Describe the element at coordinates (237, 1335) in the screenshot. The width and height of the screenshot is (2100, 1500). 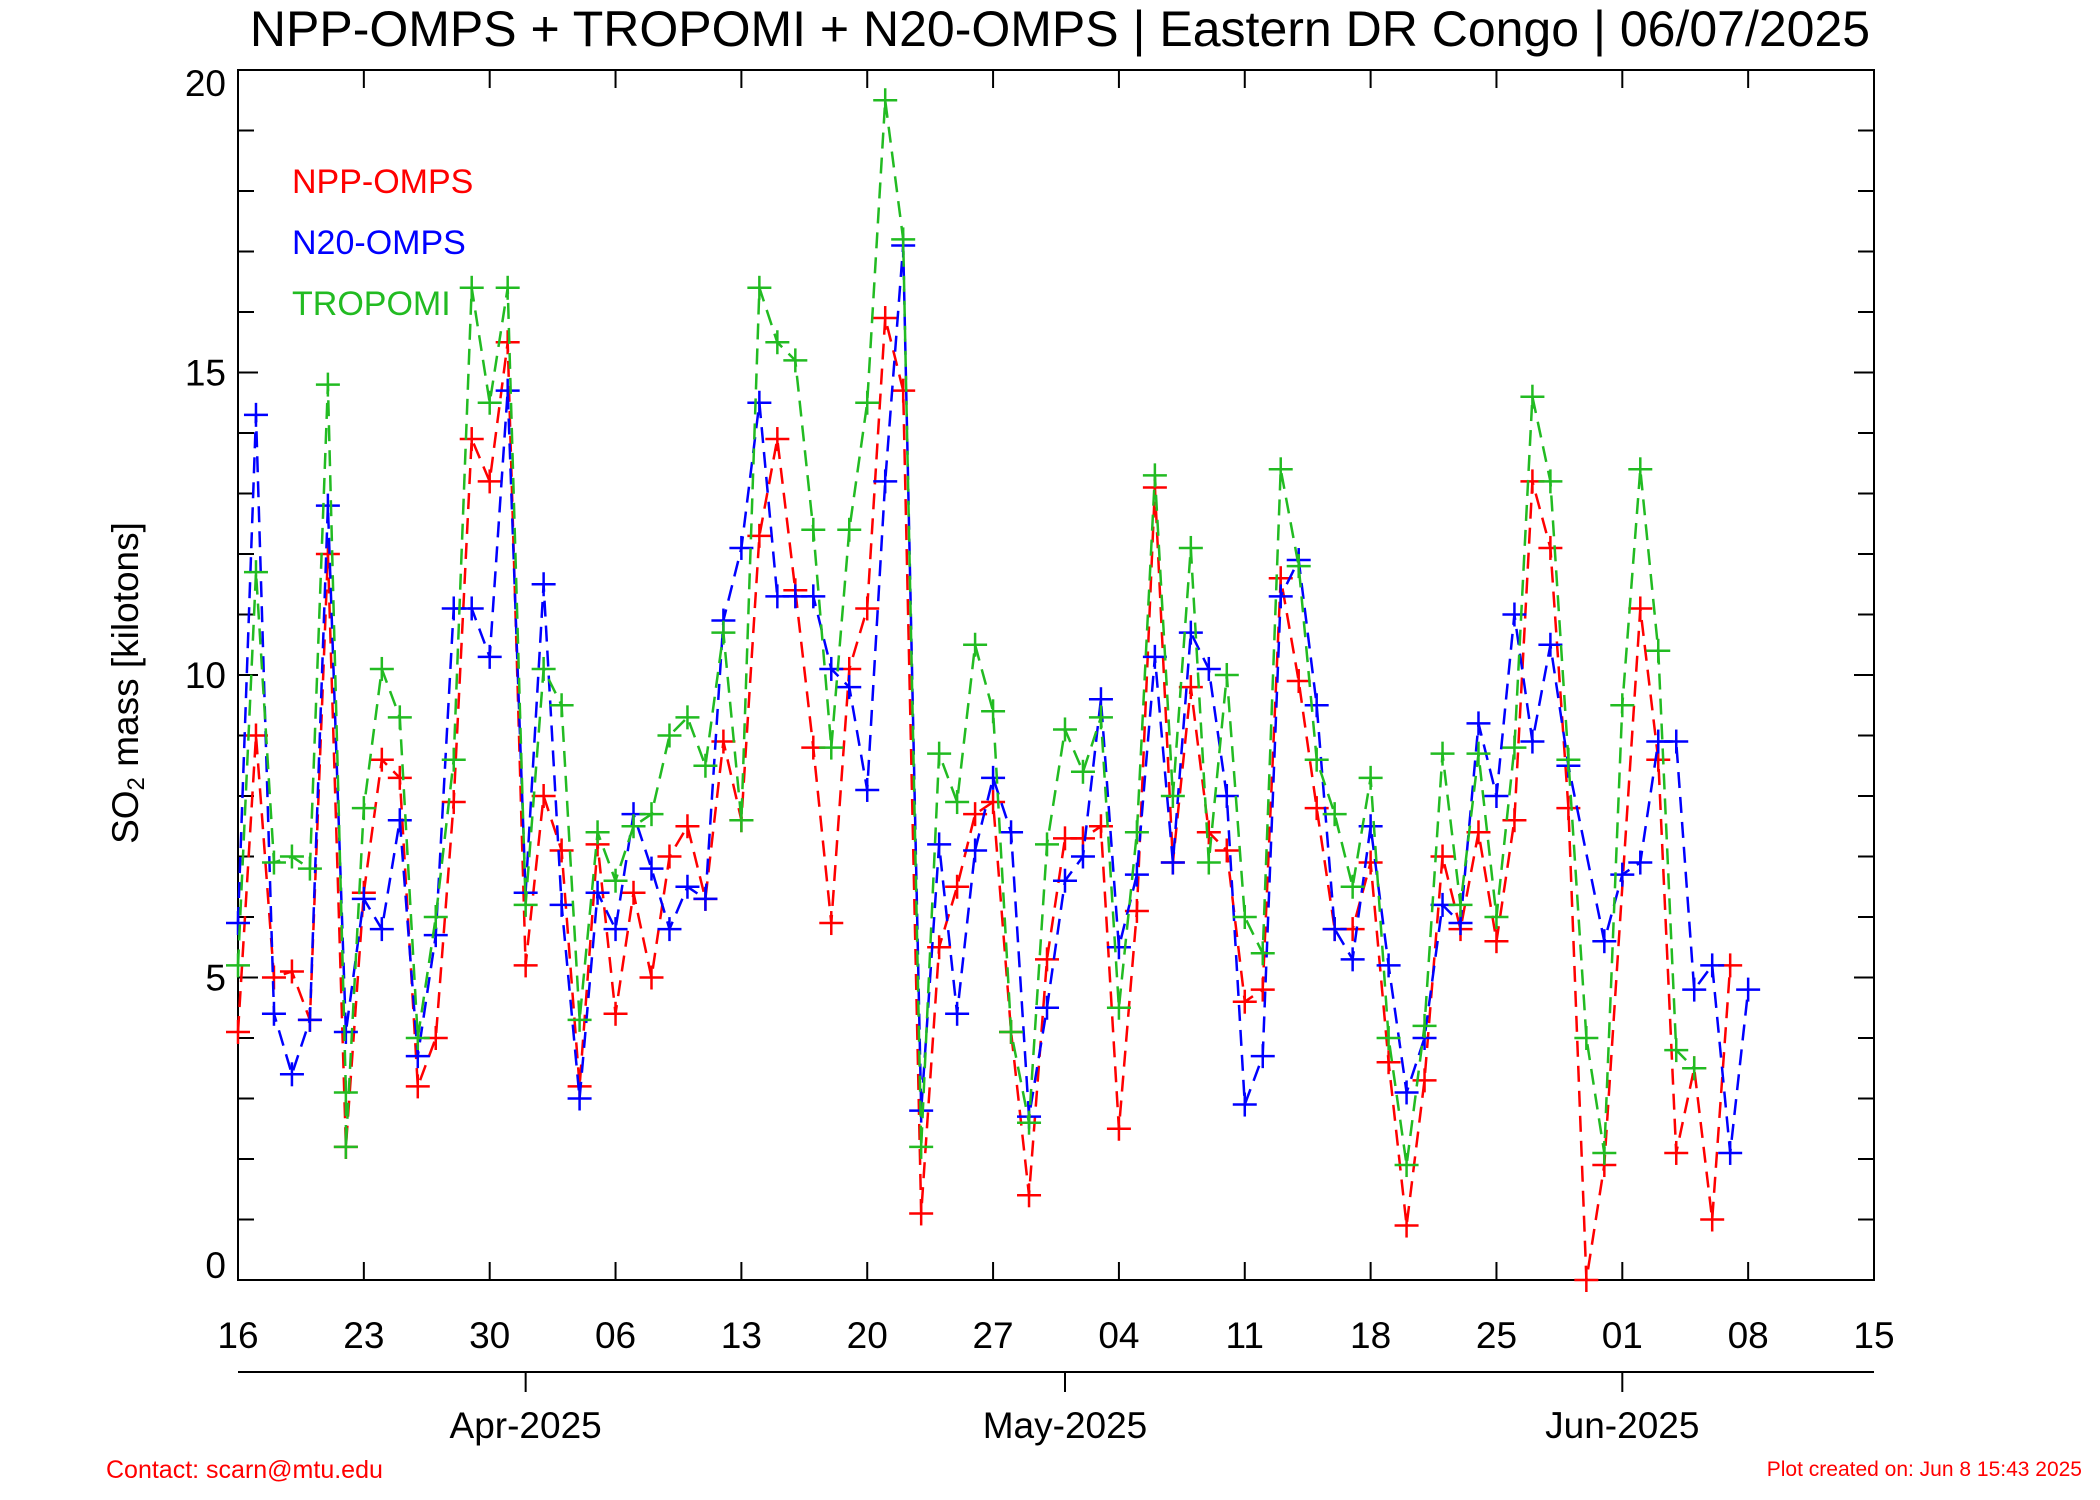
I see `x-tick-label: 16` at that location.